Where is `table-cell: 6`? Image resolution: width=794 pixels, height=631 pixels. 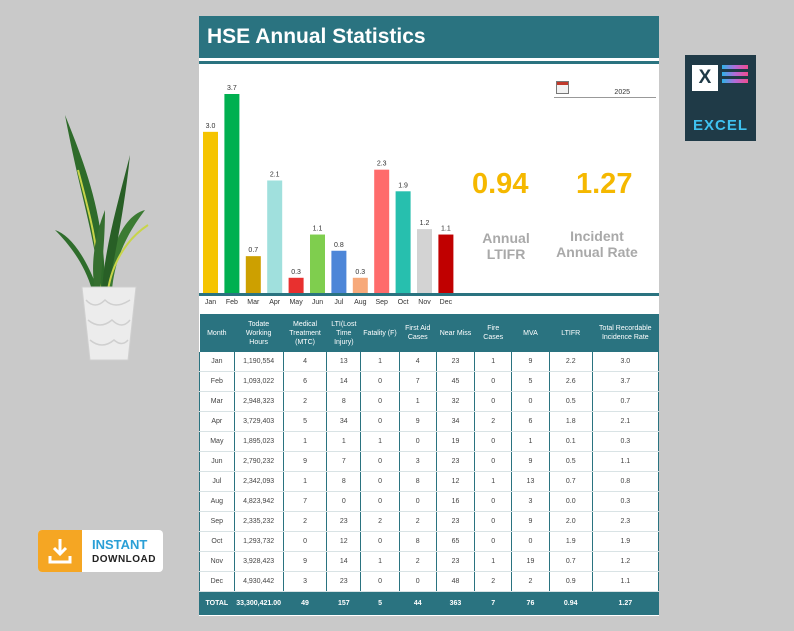 table-cell: 6 is located at coordinates (305, 381).